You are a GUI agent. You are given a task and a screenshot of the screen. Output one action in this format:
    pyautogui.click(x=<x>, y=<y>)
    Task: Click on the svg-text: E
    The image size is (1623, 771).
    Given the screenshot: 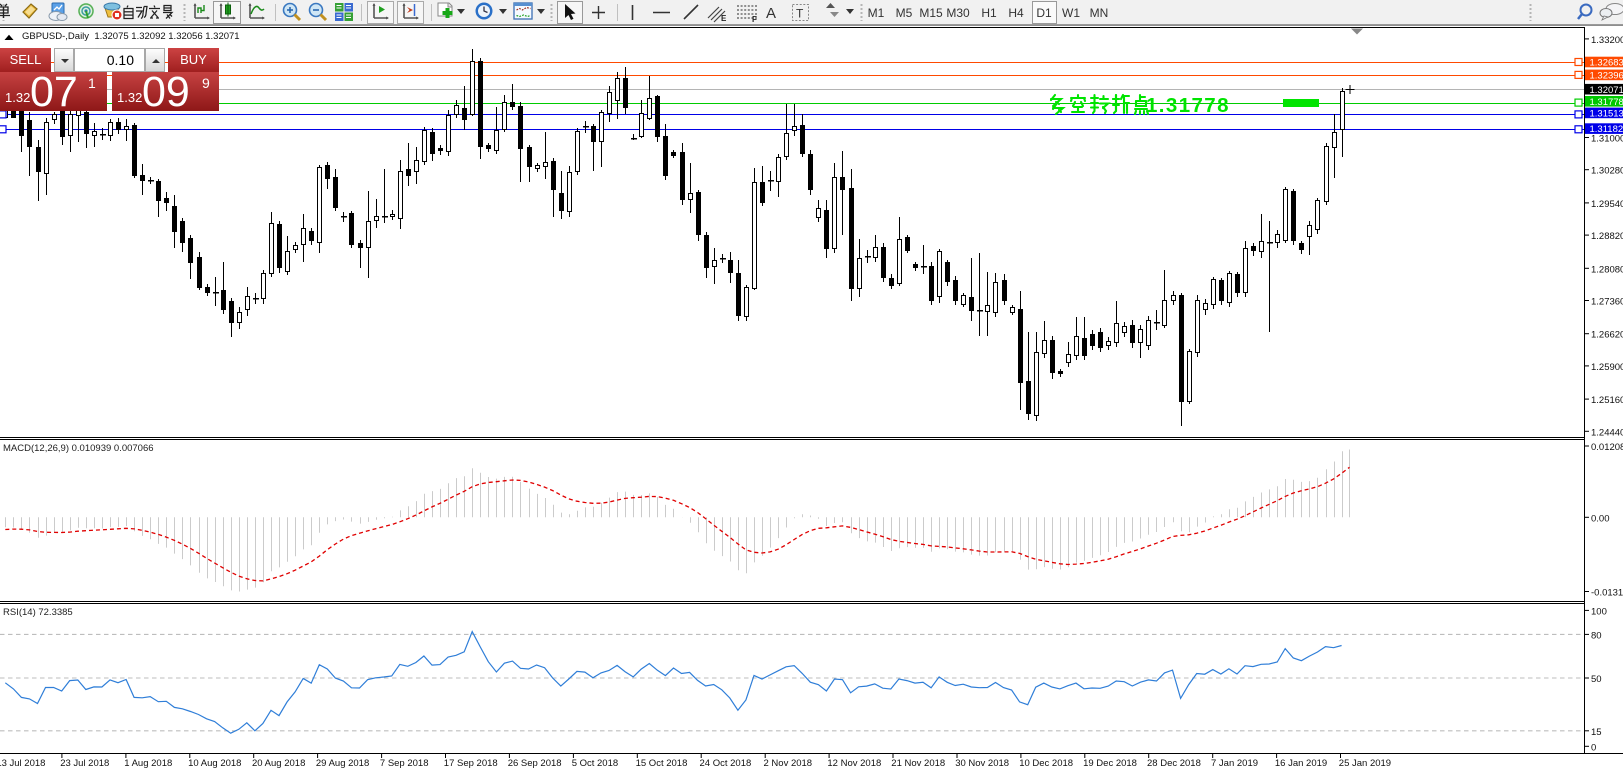 What is the action you would take?
    pyautogui.click(x=724, y=18)
    